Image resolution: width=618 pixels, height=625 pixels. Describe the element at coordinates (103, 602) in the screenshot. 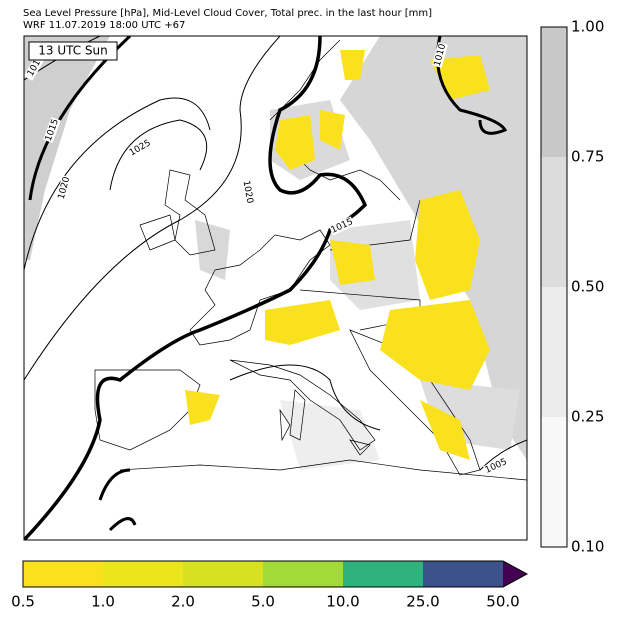

I see `colorbar-tick-label: 1.0` at that location.